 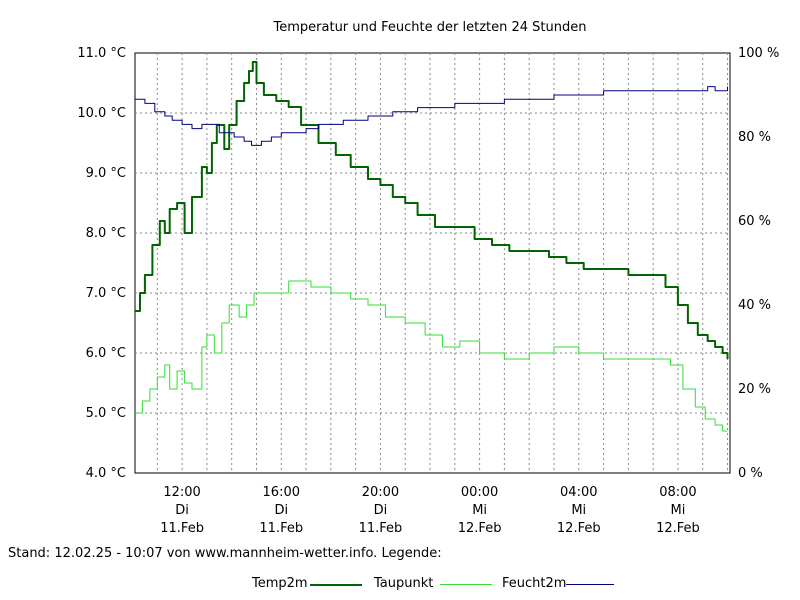 I want to click on legend-label-taupunkt: Taupunkt, so click(x=404, y=583).